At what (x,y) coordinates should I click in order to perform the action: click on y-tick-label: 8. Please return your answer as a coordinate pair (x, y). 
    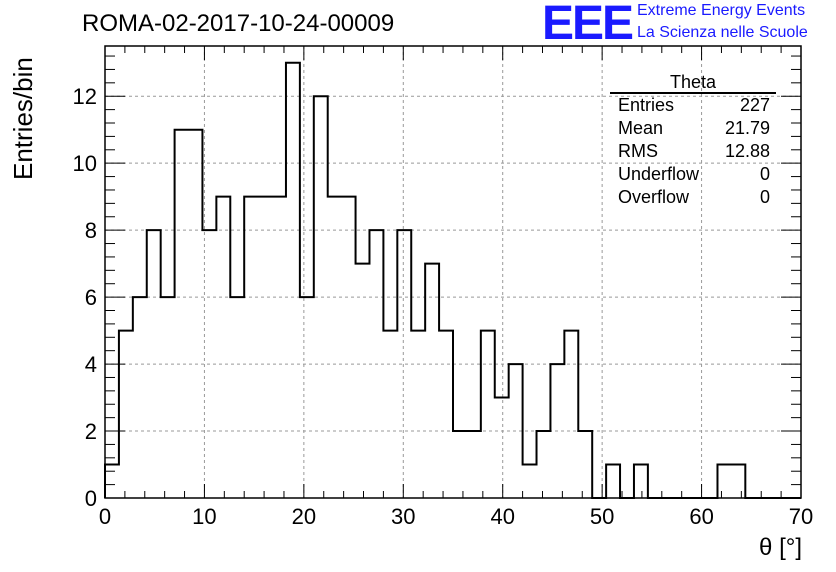
    Looking at the image, I should click on (91, 230).